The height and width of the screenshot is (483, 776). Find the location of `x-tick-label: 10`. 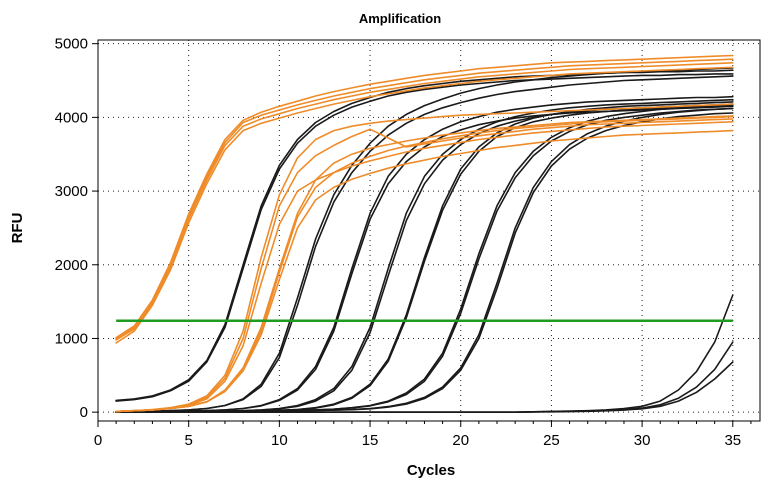

x-tick-label: 10 is located at coordinates (279, 440).